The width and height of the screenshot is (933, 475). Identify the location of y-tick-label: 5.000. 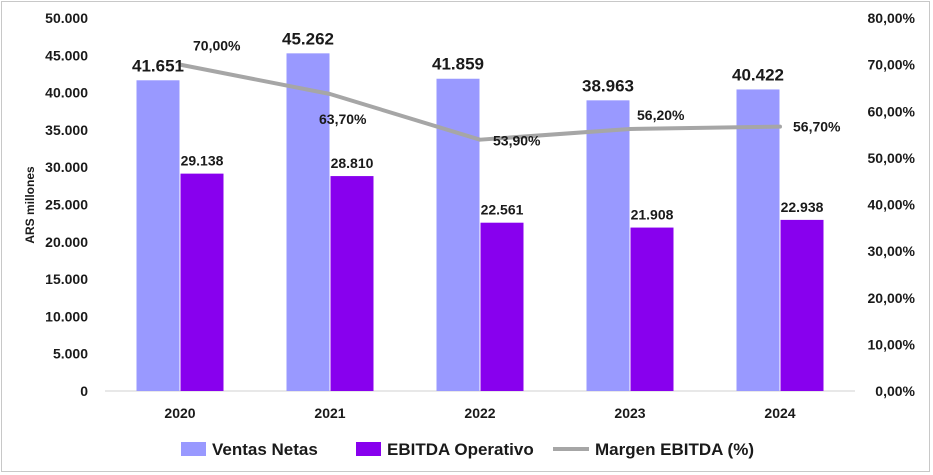
(70, 354).